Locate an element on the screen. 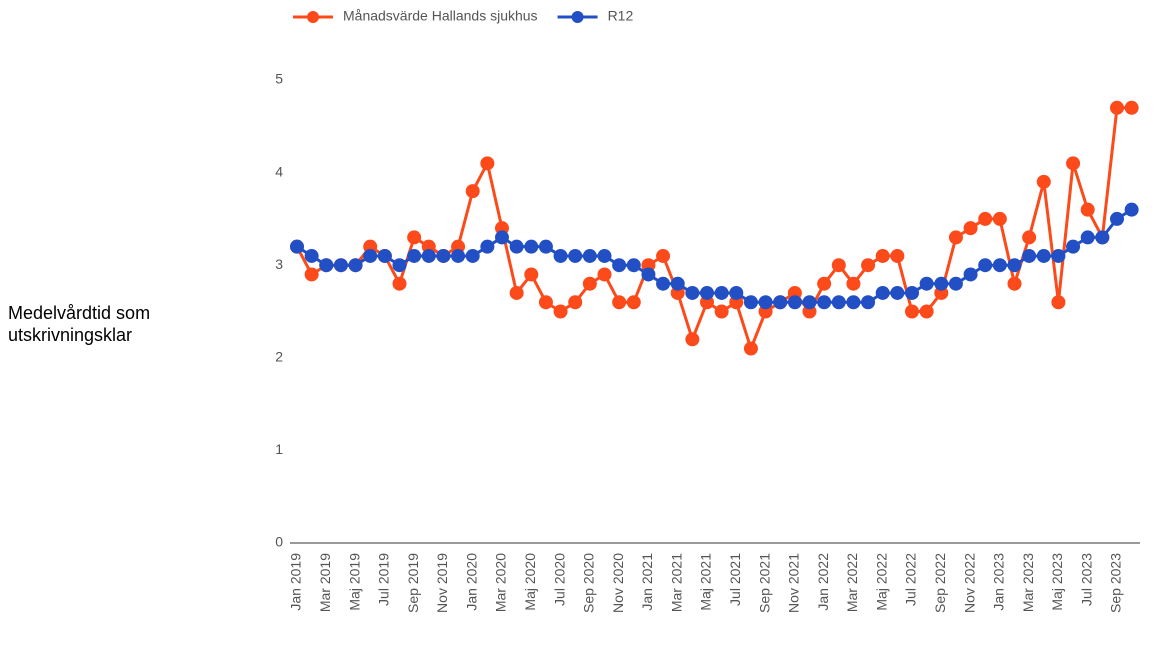 The height and width of the screenshot is (646, 1165). x-tick-label: Nov 2019 is located at coordinates (442, 583).